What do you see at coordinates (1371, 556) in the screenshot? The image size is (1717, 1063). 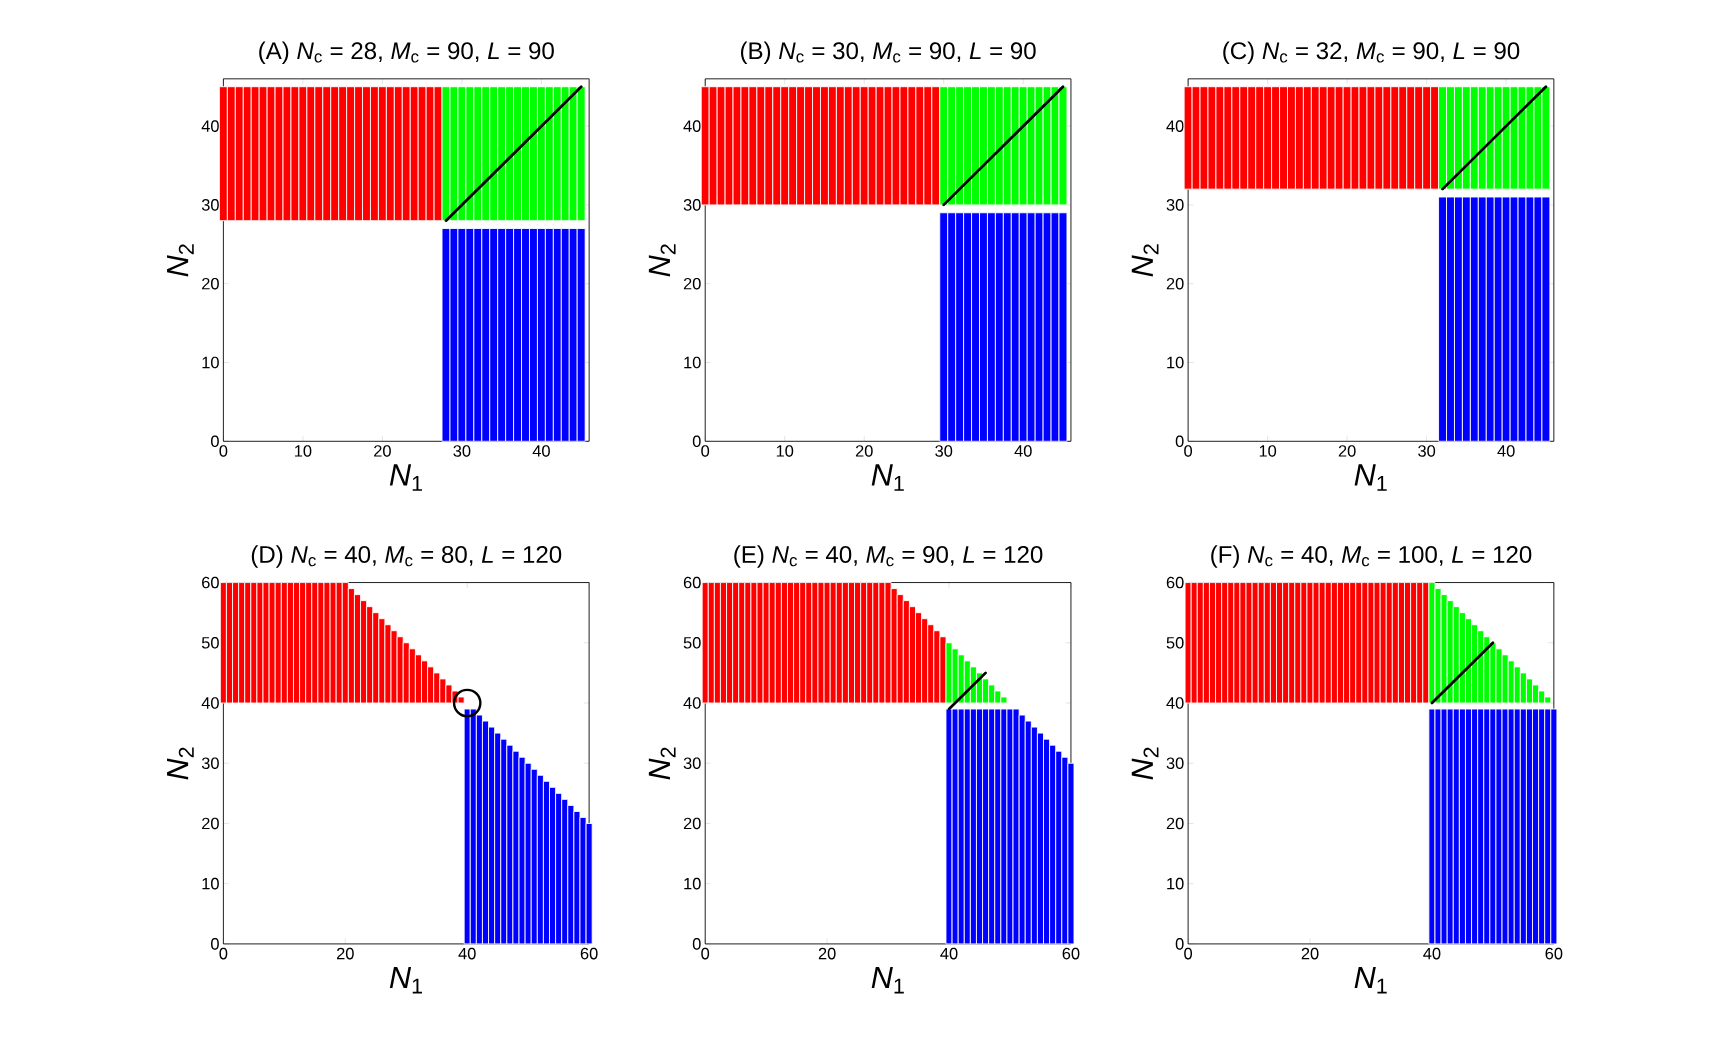 I see `chart-title: (F) N$_{c}$ = 40, M$_{c}$ = 100, L = 120` at bounding box center [1371, 556].